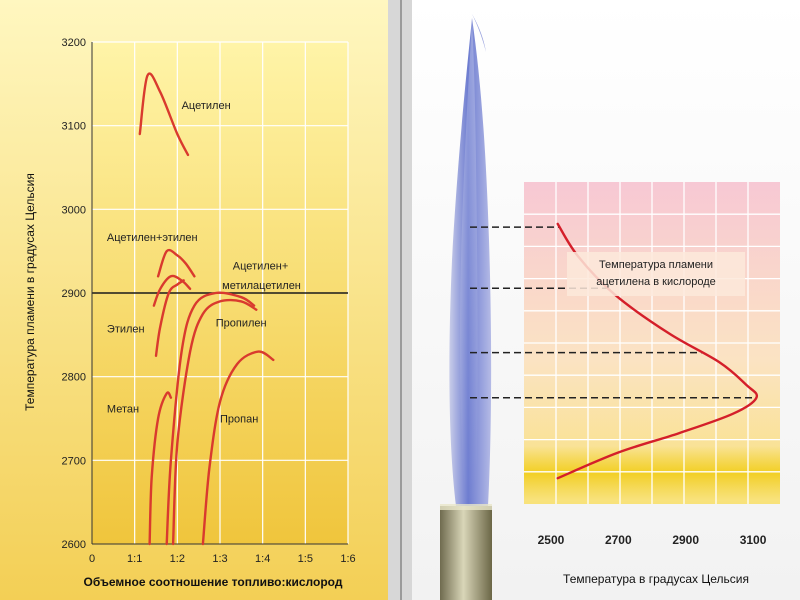 The height and width of the screenshot is (600, 800). I want to click on series-label: Этилен, so click(126, 329).